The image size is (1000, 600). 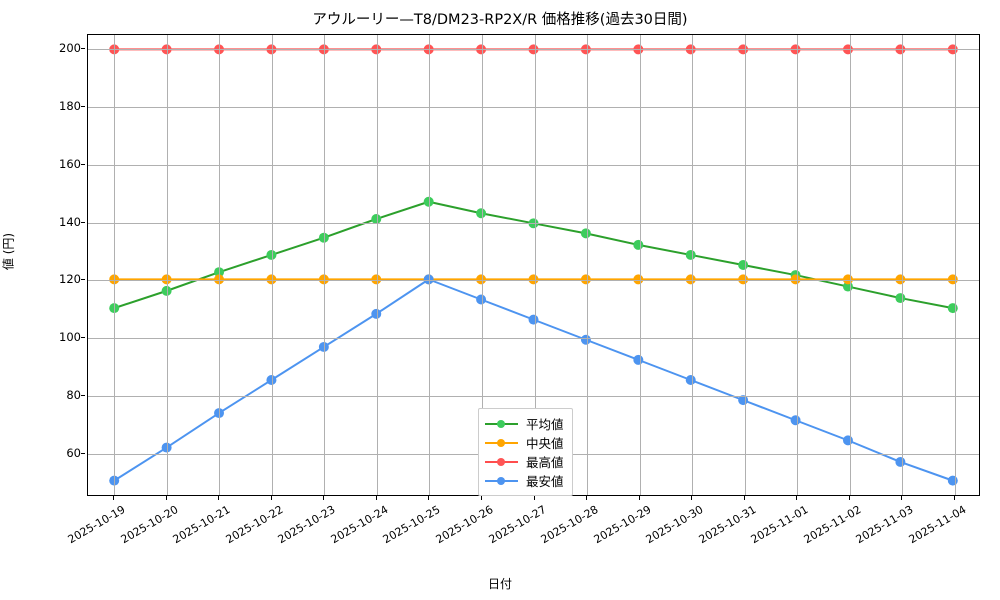 I want to click on y-tick-label: 80, so click(x=73, y=394).